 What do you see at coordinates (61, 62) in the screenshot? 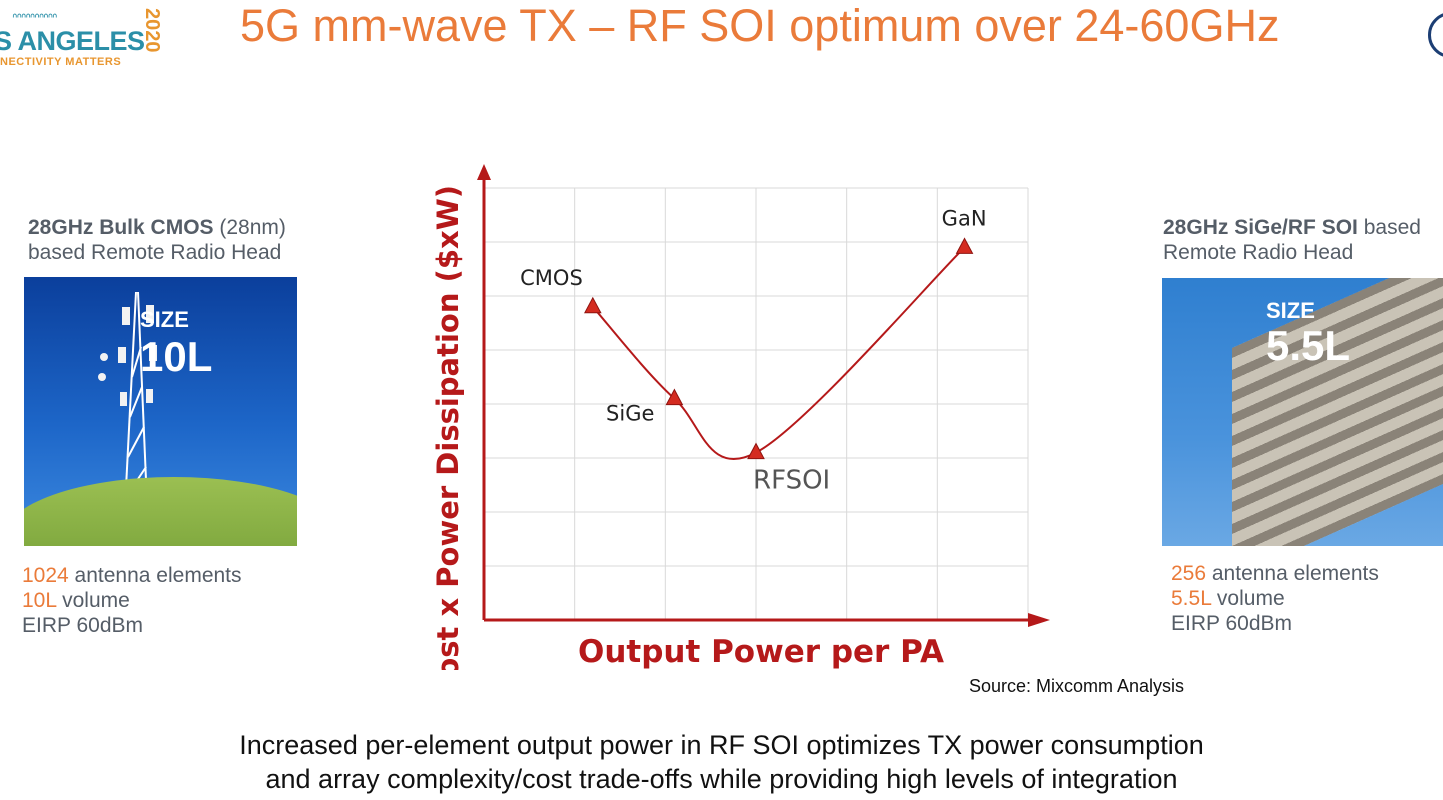
I see `logo-tagline: NECTIVITY MATTERS` at bounding box center [61, 62].